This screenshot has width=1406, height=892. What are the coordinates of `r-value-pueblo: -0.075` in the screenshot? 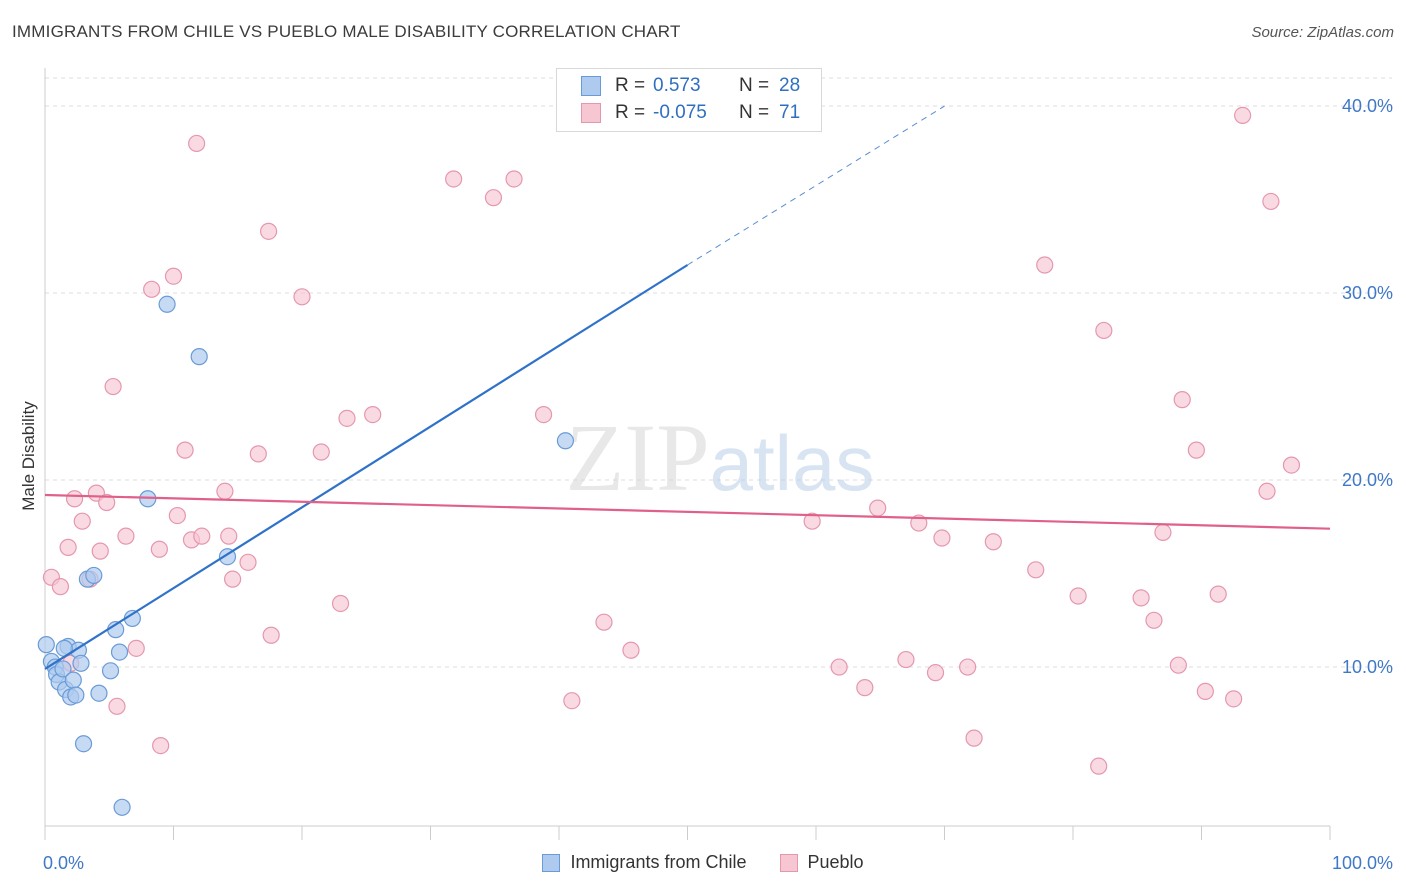 It's located at (680, 112).